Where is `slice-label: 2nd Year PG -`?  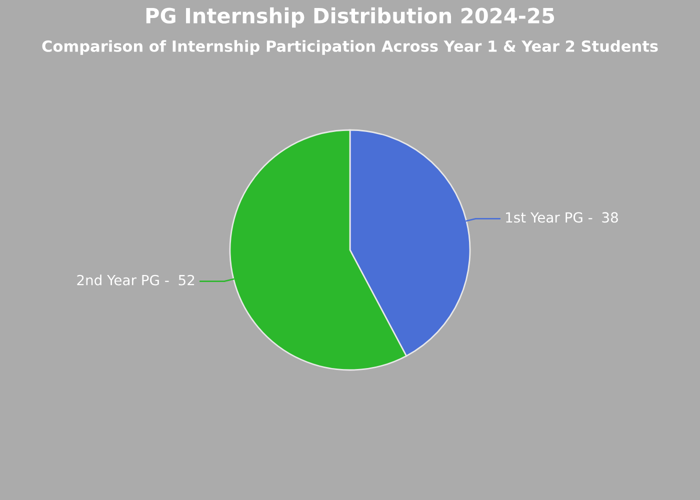
slice-label: 2nd Year PG - is located at coordinates (123, 280).